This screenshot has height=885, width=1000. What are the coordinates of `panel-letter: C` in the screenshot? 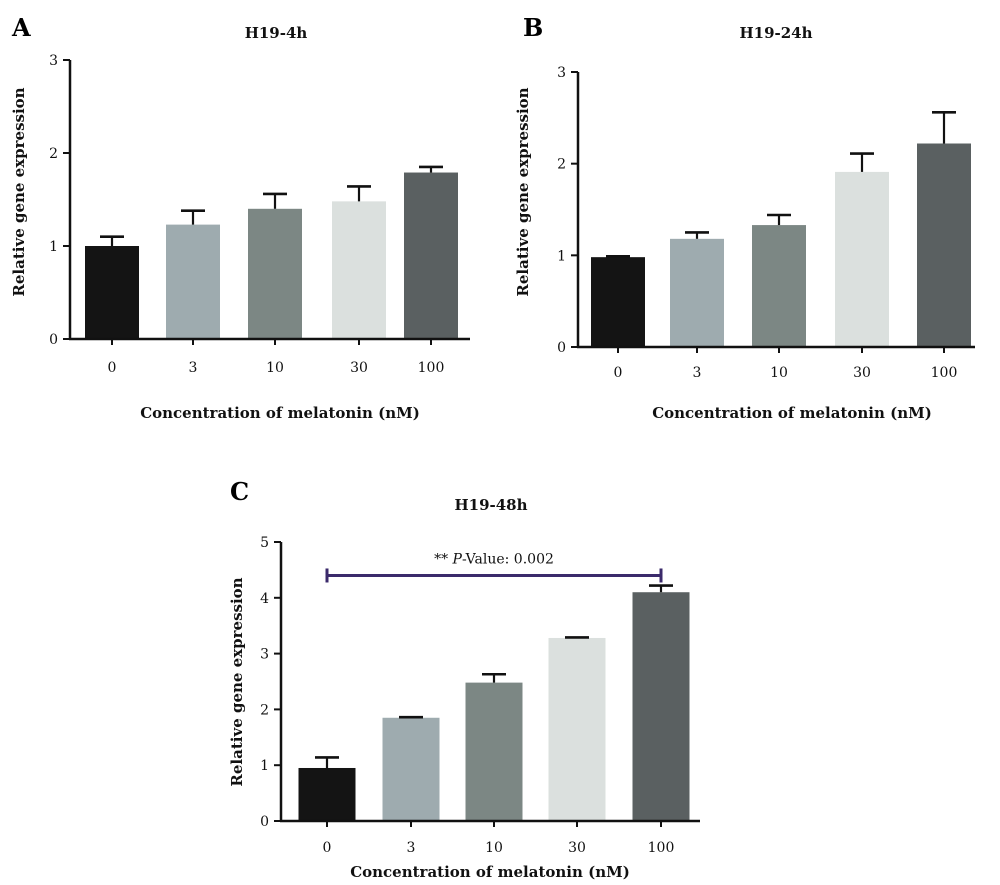 It's located at (239, 491).